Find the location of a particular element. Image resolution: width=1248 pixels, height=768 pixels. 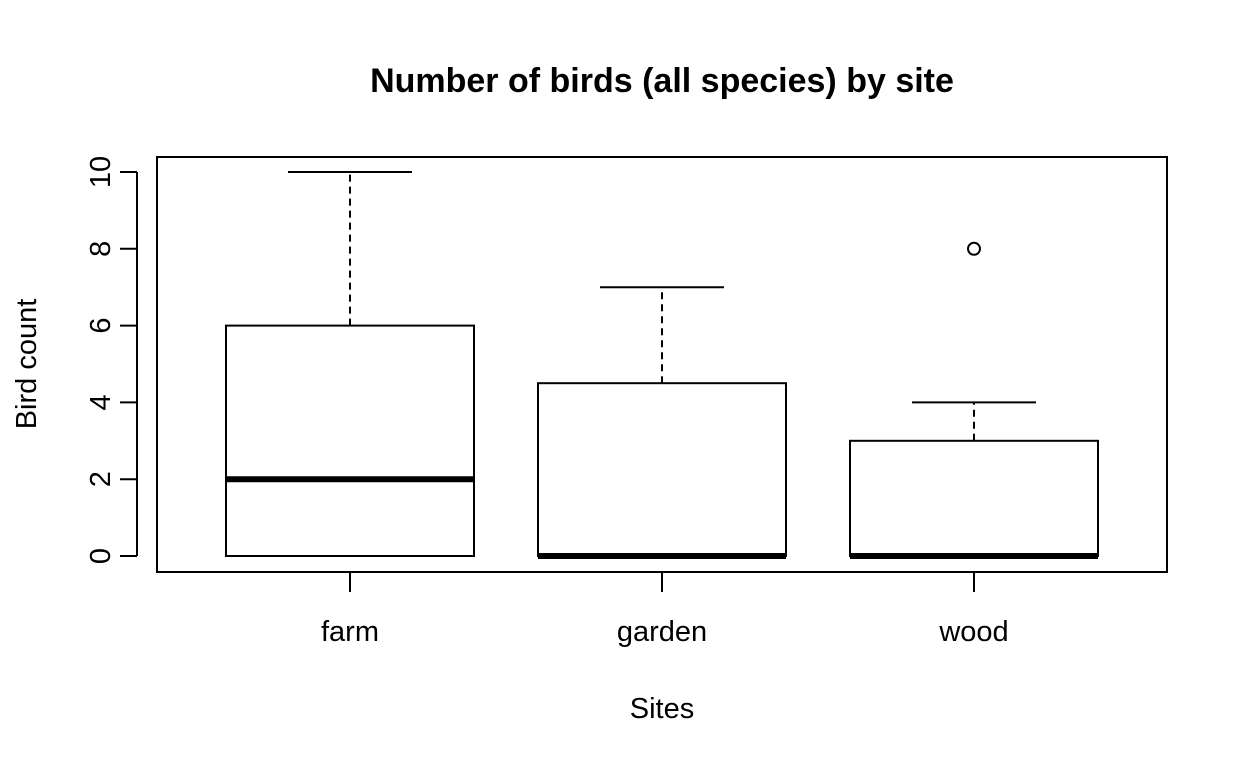

x-tick-label-wood: wood is located at coordinates (973, 632).